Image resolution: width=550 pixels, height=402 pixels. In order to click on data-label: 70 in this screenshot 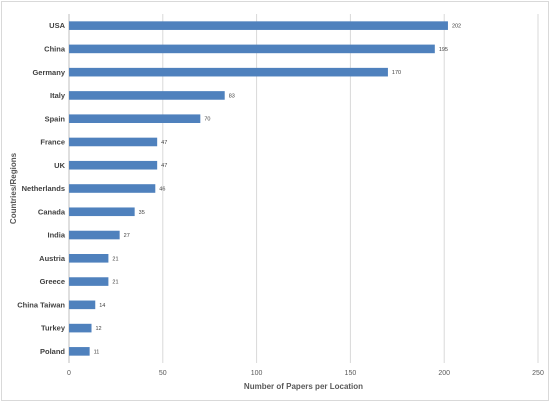, I will do `click(207, 120)`.